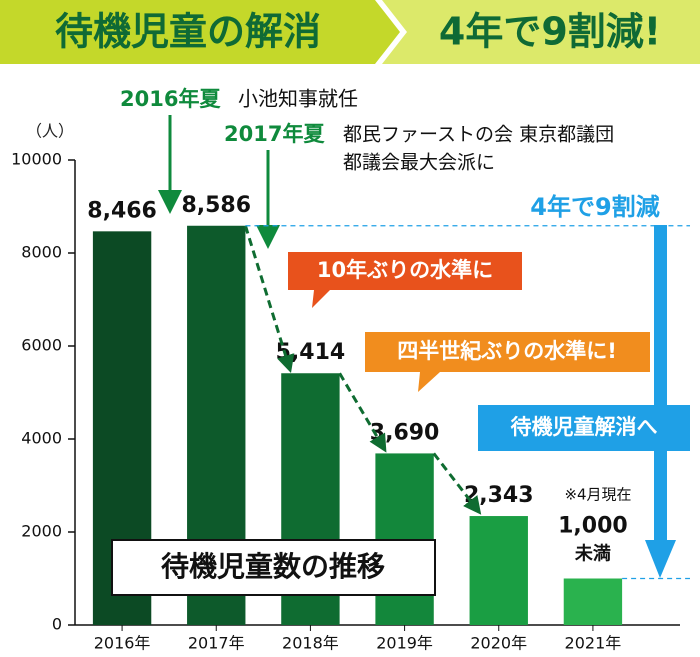 This screenshot has height=657, width=700. Describe the element at coordinates (188, 32) in the screenshot. I see `title: 待機児童の解消` at that location.